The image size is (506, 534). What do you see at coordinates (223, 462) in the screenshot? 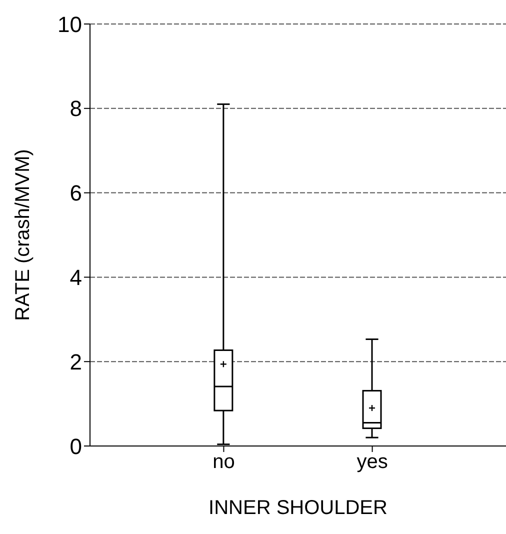
I see `x-tick-label: no` at bounding box center [223, 462].